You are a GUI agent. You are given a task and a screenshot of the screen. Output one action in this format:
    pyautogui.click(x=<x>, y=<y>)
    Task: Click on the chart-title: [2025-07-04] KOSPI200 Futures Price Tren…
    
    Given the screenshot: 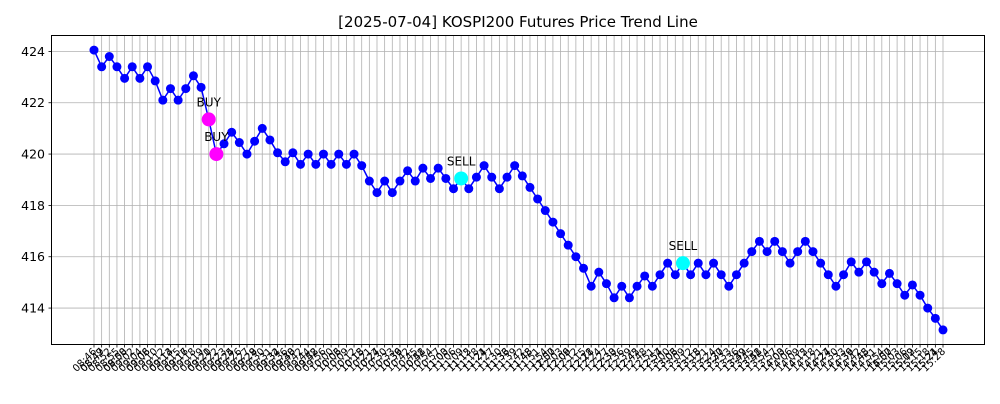 What is the action you would take?
    pyautogui.click(x=518, y=22)
    